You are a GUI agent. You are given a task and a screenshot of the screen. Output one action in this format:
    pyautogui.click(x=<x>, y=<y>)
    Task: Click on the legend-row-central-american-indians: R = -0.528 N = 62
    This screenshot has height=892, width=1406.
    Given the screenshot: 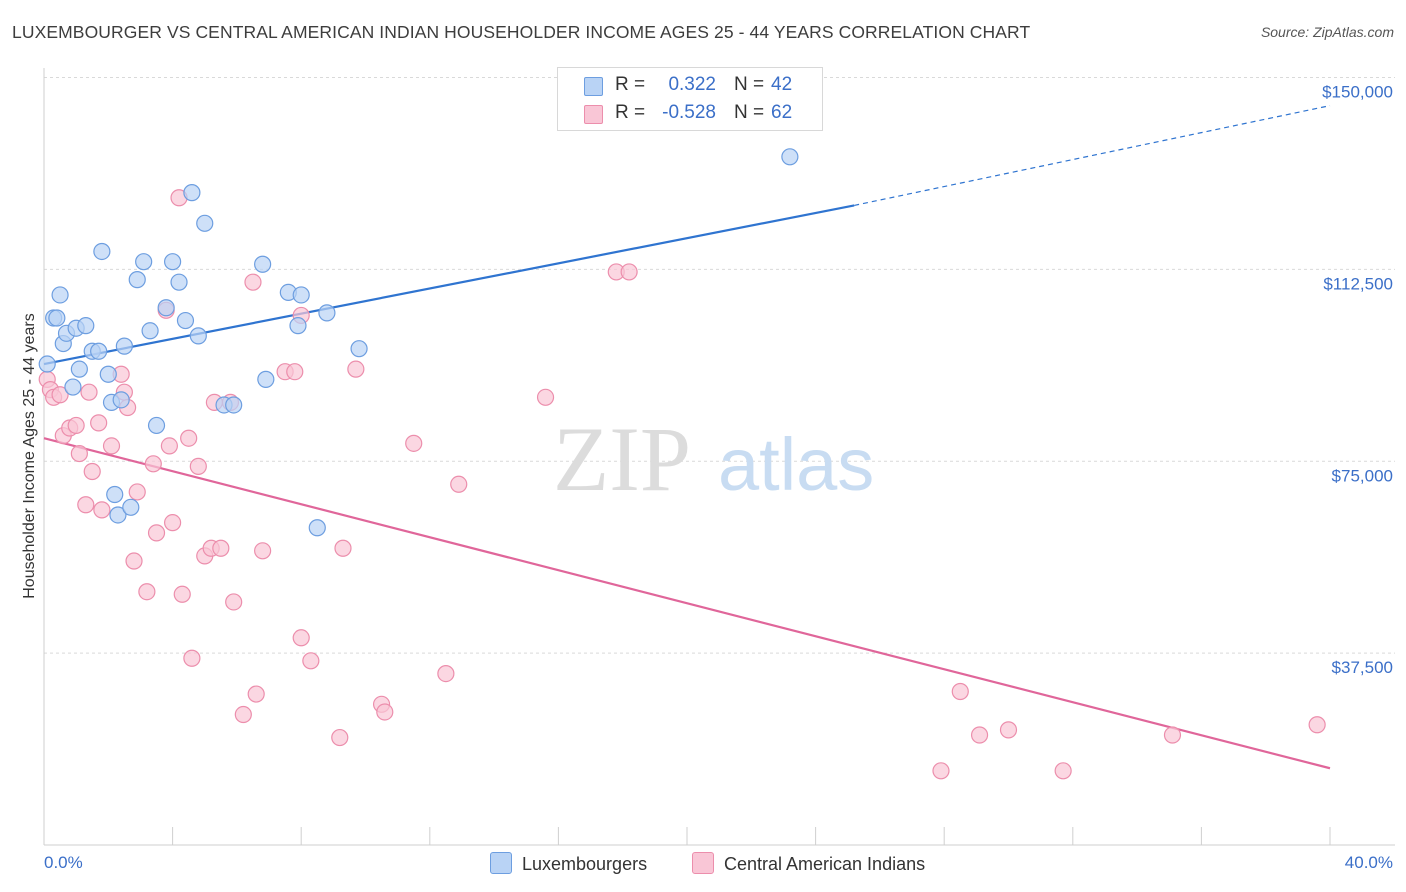 What is the action you would take?
    pyautogui.click(x=690, y=114)
    